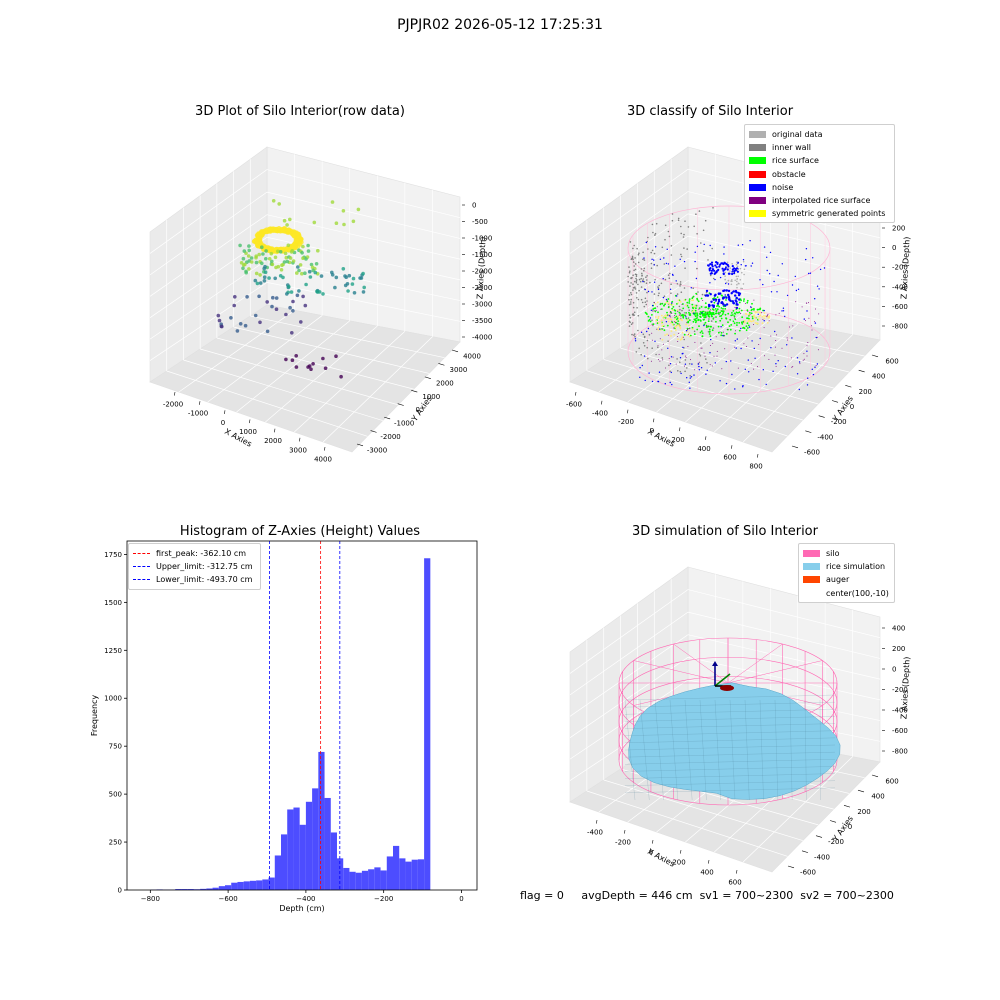 The height and width of the screenshot is (1000, 1000). I want to click on plot1-y-tick-label: 4000, so click(472, 357).